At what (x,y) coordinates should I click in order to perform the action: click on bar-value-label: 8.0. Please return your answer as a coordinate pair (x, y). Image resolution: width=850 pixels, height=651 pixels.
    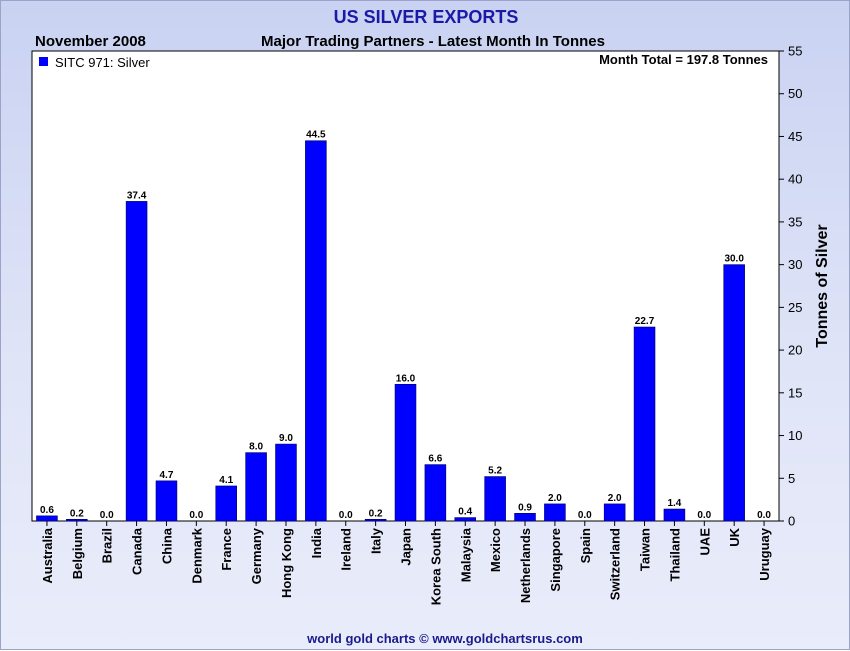
    Looking at the image, I should click on (256, 447).